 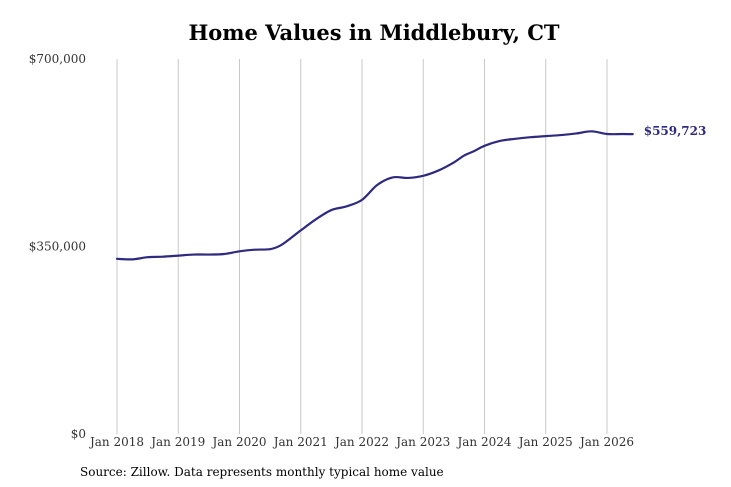 I want to click on y-tick-label: $350,000, so click(x=57, y=247).